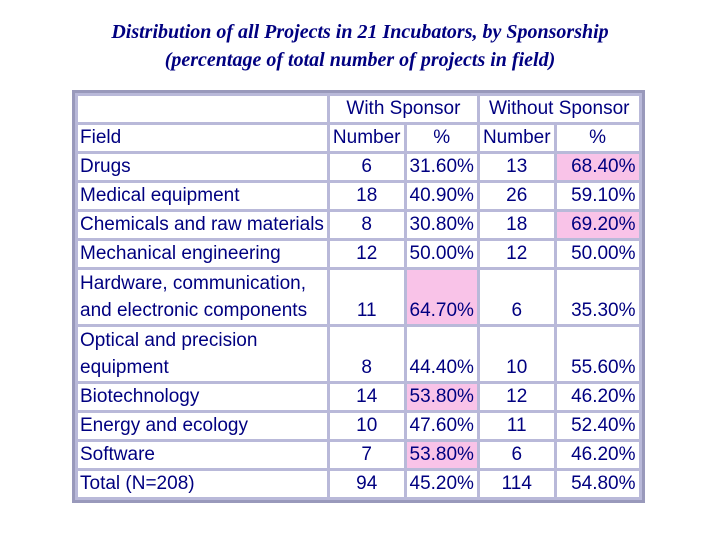 Image resolution: width=720 pixels, height=540 pixels. Describe the element at coordinates (366, 297) in the screenshot. I see `with-number-cell: 11` at that location.